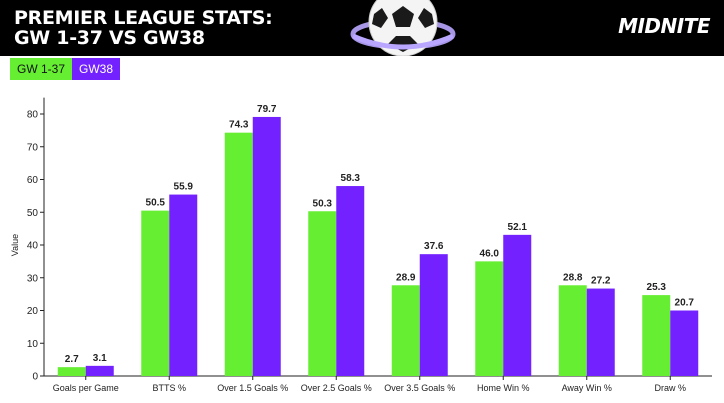 The height and width of the screenshot is (403, 724). Describe the element at coordinates (685, 303) in the screenshot. I see `data-label: 20.7` at that location.